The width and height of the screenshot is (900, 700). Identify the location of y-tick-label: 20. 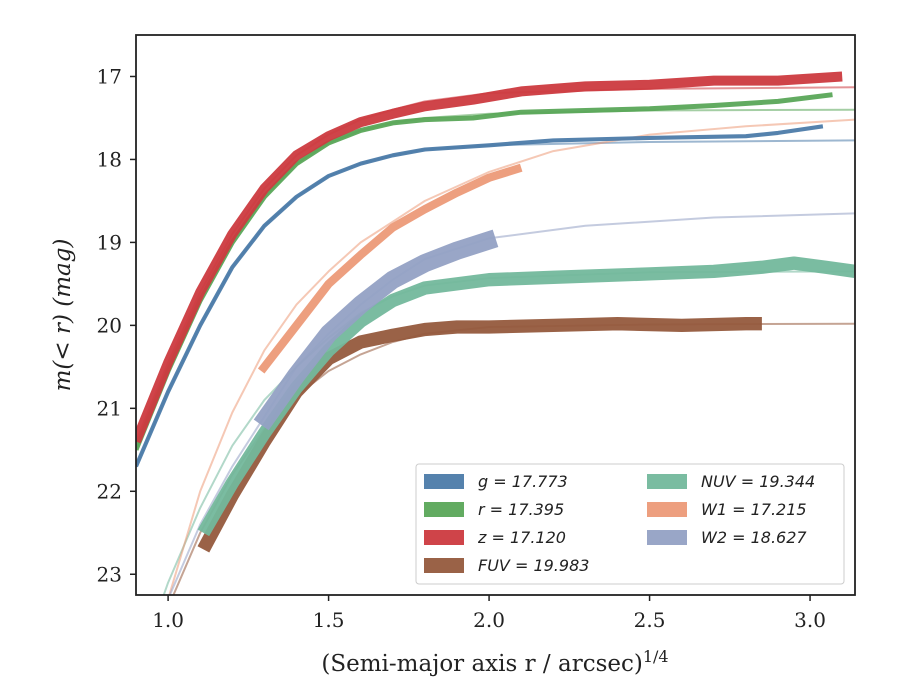
(109, 325).